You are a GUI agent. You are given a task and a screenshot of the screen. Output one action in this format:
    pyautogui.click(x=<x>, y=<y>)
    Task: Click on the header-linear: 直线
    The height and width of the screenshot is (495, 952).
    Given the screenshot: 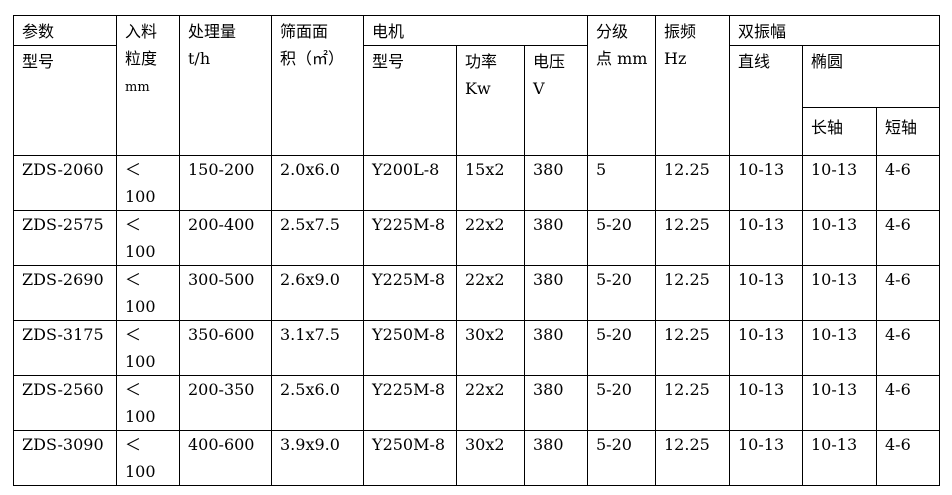 What is the action you would take?
    pyautogui.click(x=766, y=100)
    